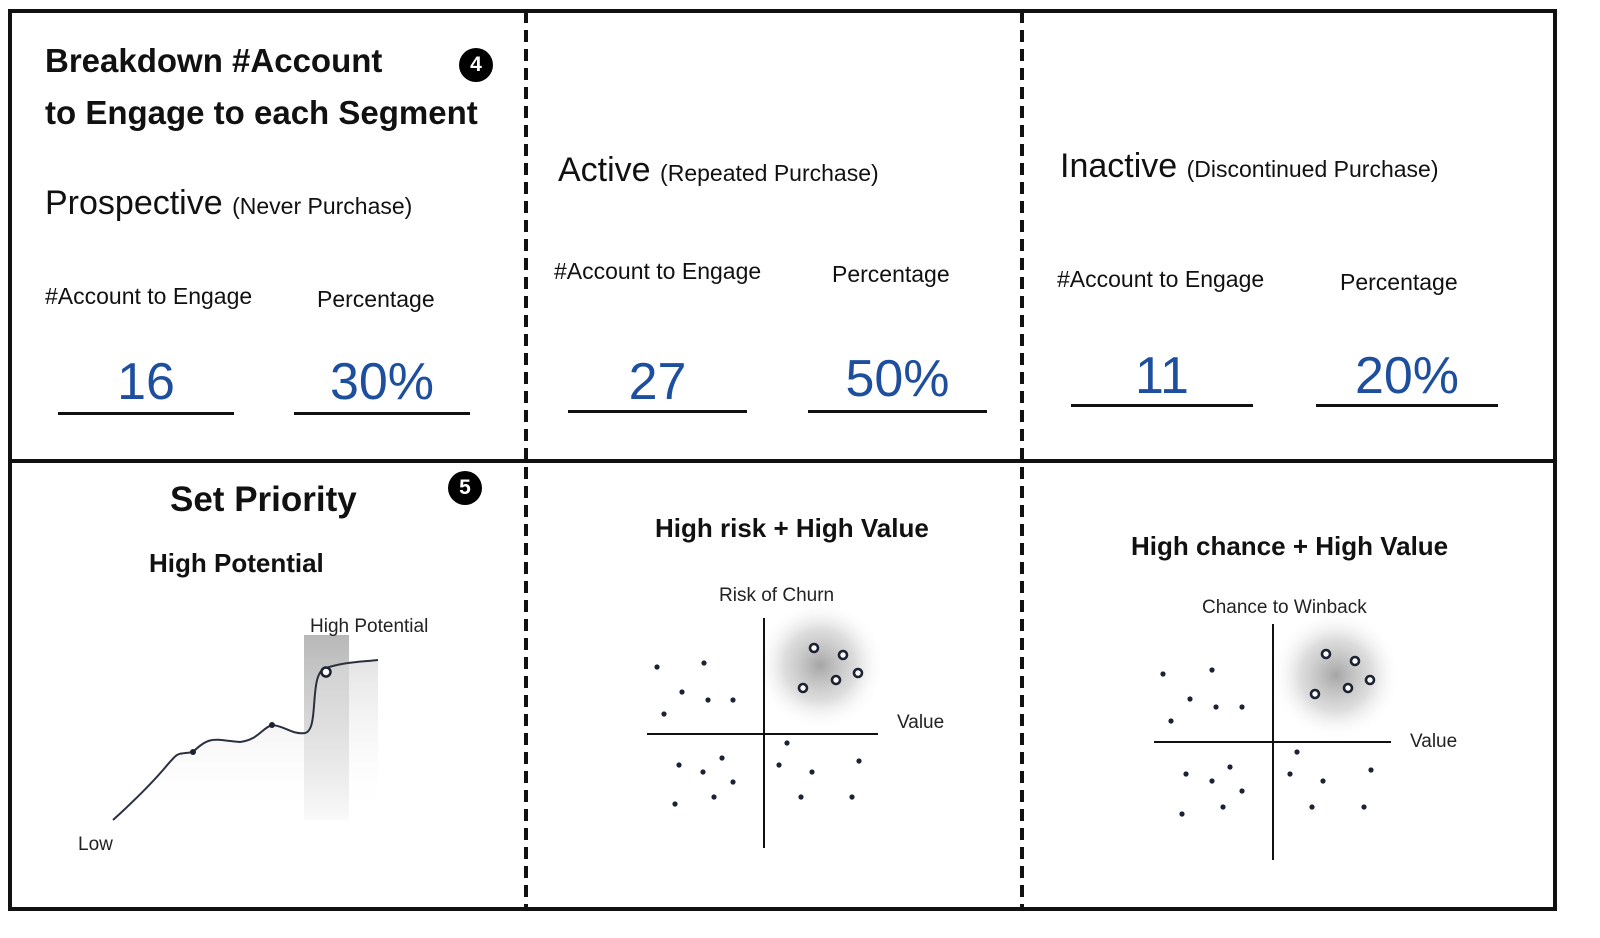 The width and height of the screenshot is (1600, 938). I want to click on accounts-value: 27, so click(657, 382).